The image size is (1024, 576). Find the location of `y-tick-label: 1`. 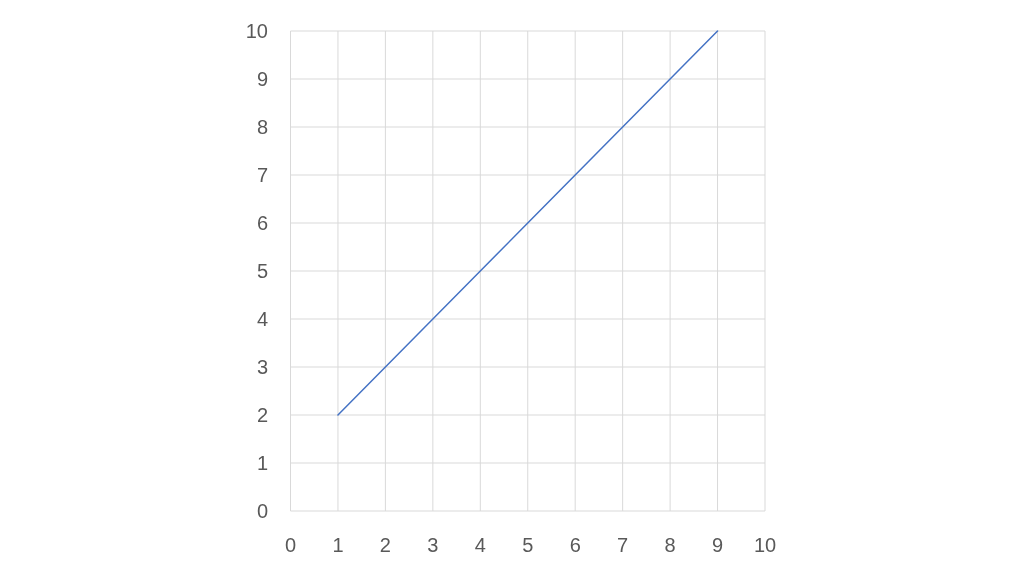

y-tick-label: 1 is located at coordinates (262, 463).